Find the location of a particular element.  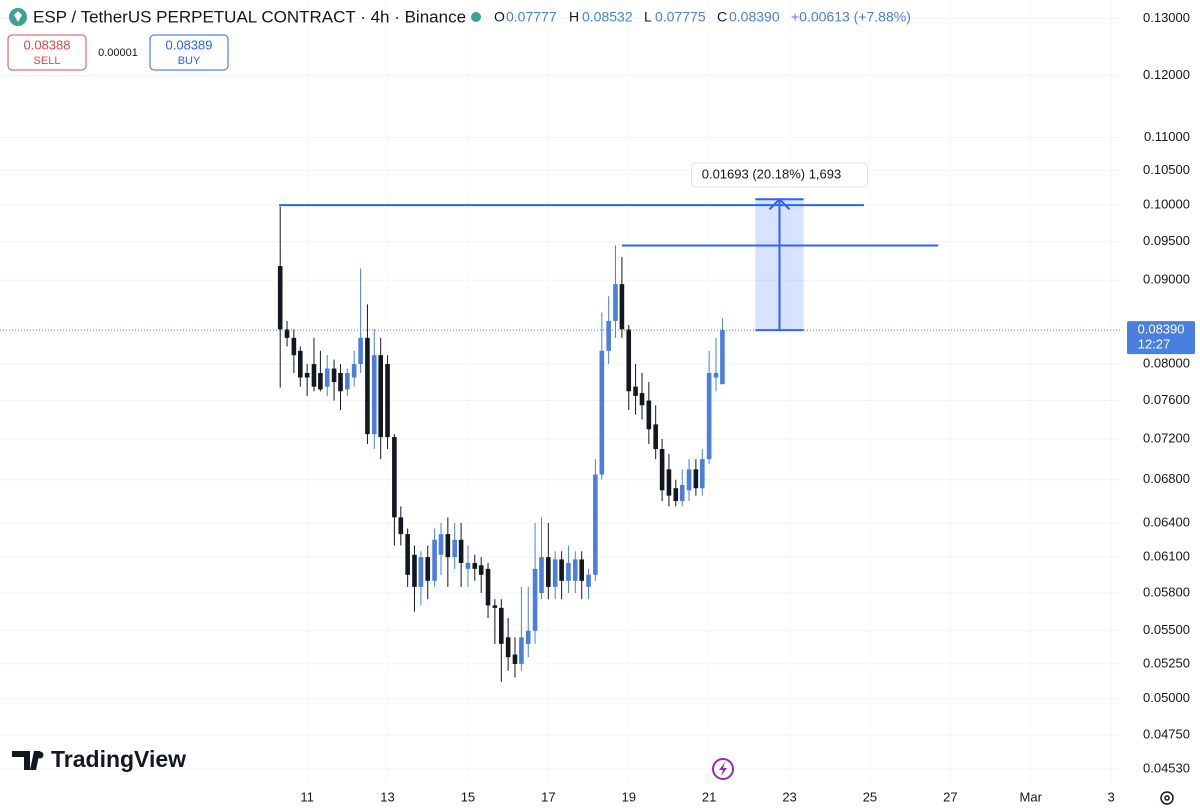

y-tick-label: 0.05500 is located at coordinates (1166, 629).